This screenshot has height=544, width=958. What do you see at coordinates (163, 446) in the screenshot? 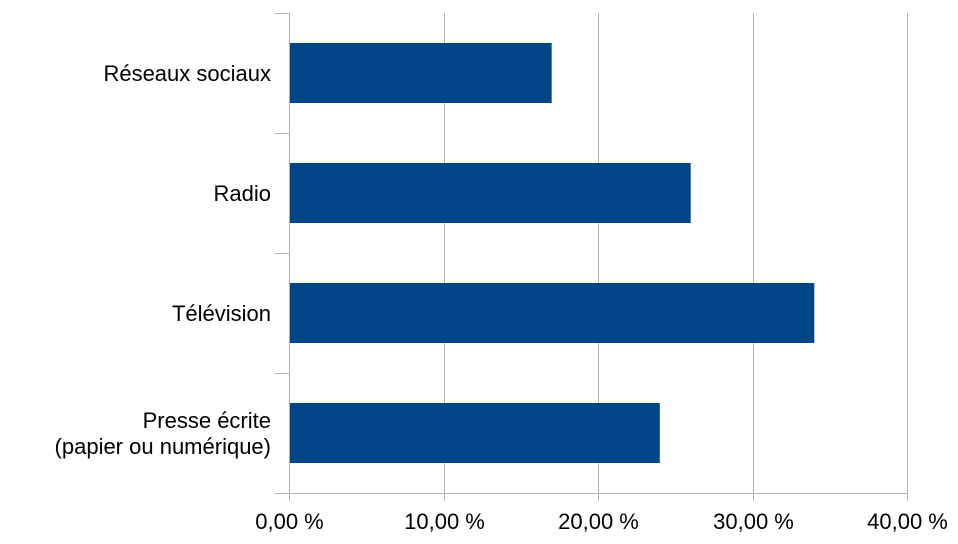
I see `y-category-label: (papier ou numérique)` at bounding box center [163, 446].